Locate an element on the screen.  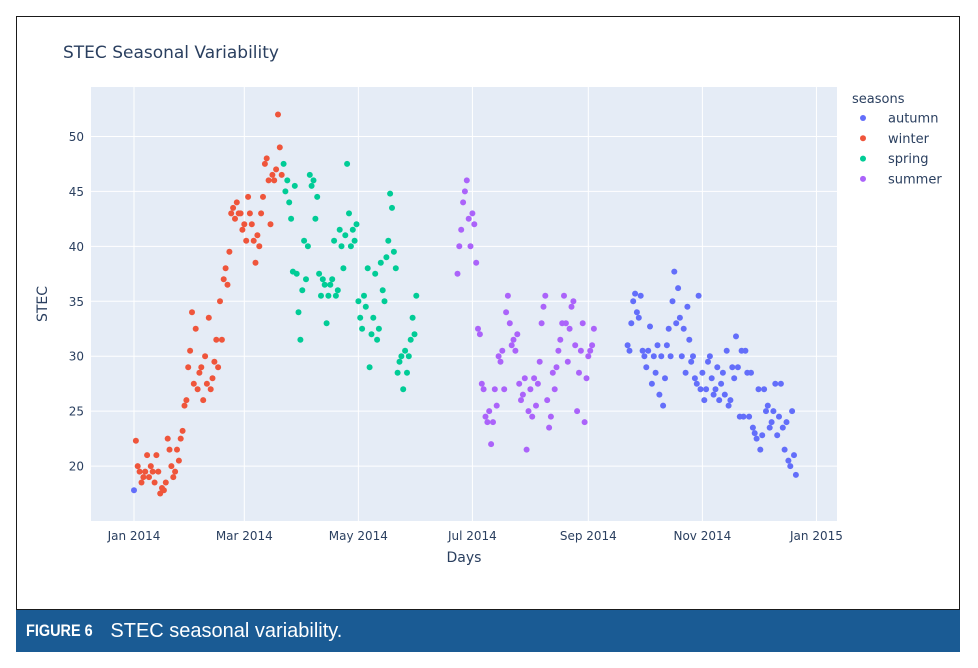
chart-title: STEC Seasonal Variability is located at coordinates (171, 53).